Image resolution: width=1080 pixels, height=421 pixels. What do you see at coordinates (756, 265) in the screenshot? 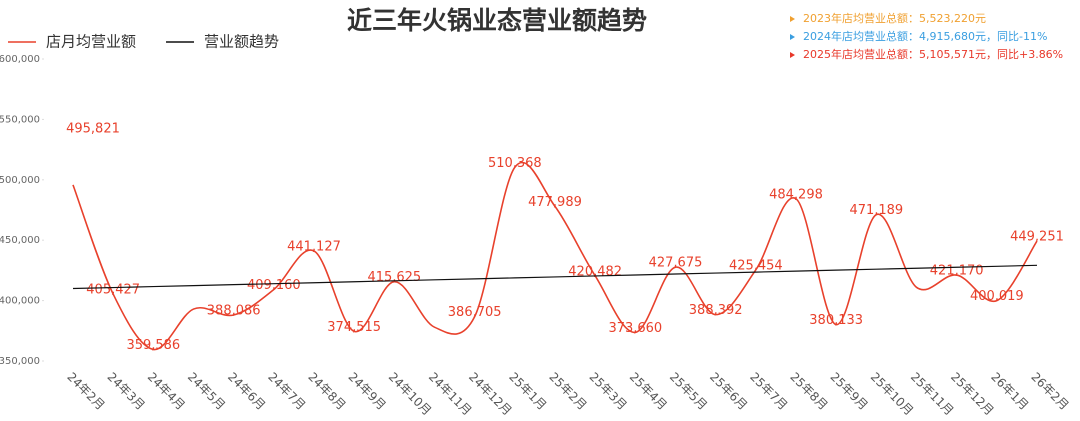
I see `data-label: 425,454` at bounding box center [756, 265].